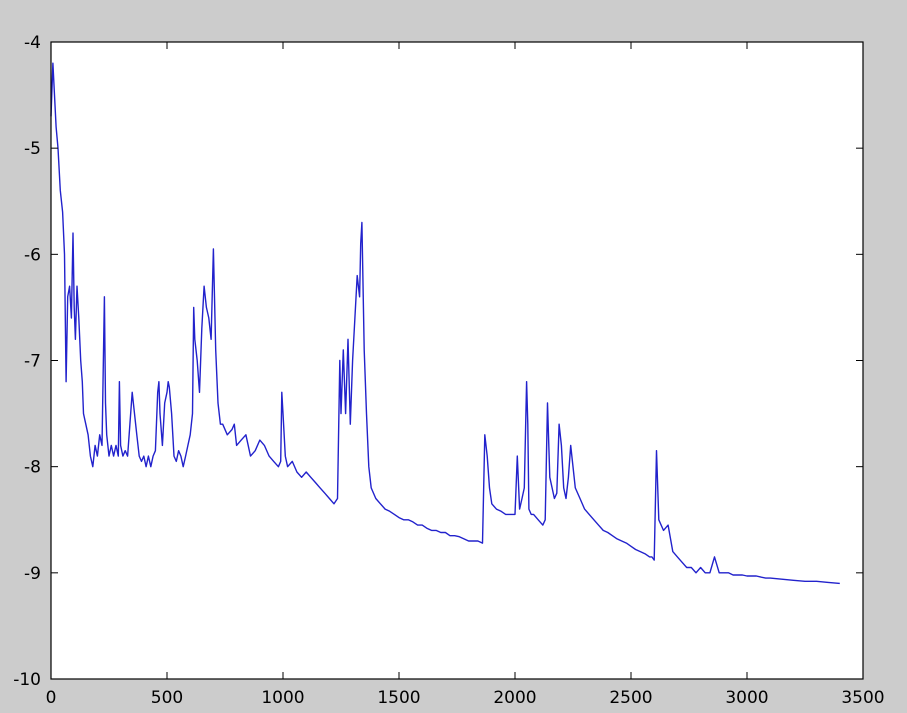 The width and height of the screenshot is (907, 713). Describe the element at coordinates (32, 43) in the screenshot. I see `y-tick-label: -4` at that location.